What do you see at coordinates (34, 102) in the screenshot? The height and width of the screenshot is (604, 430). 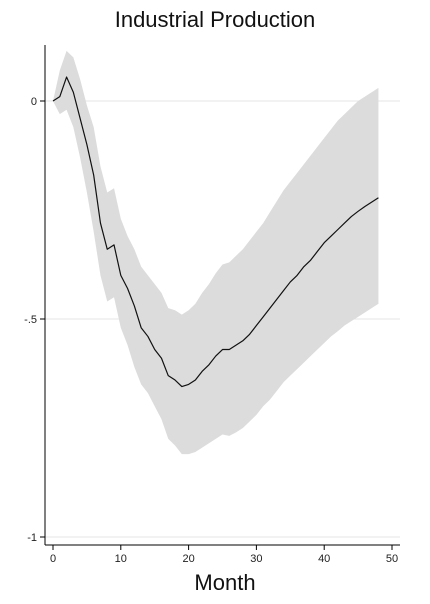 I see `y-tick-label-0: 0` at bounding box center [34, 102].